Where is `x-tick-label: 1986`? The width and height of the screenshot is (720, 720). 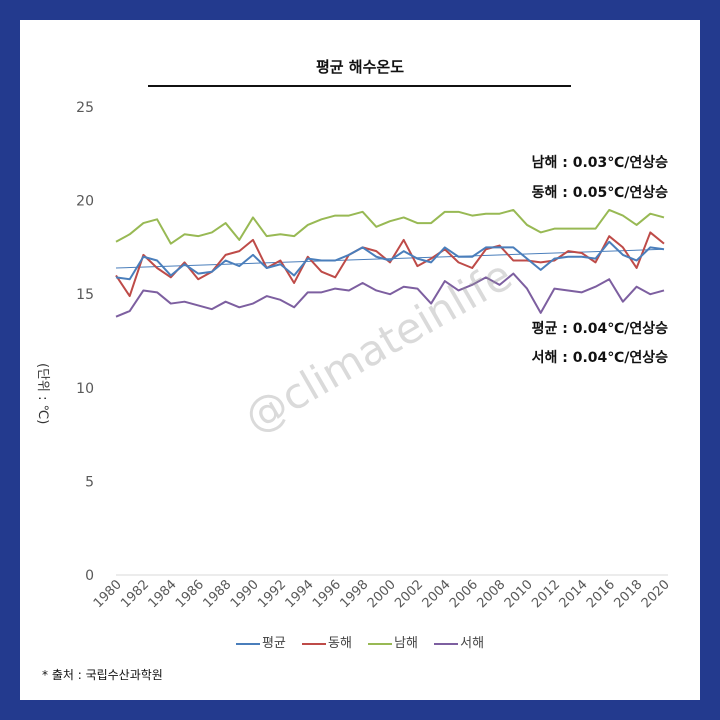 x-tick-label: 1986 is located at coordinates (190, 594).